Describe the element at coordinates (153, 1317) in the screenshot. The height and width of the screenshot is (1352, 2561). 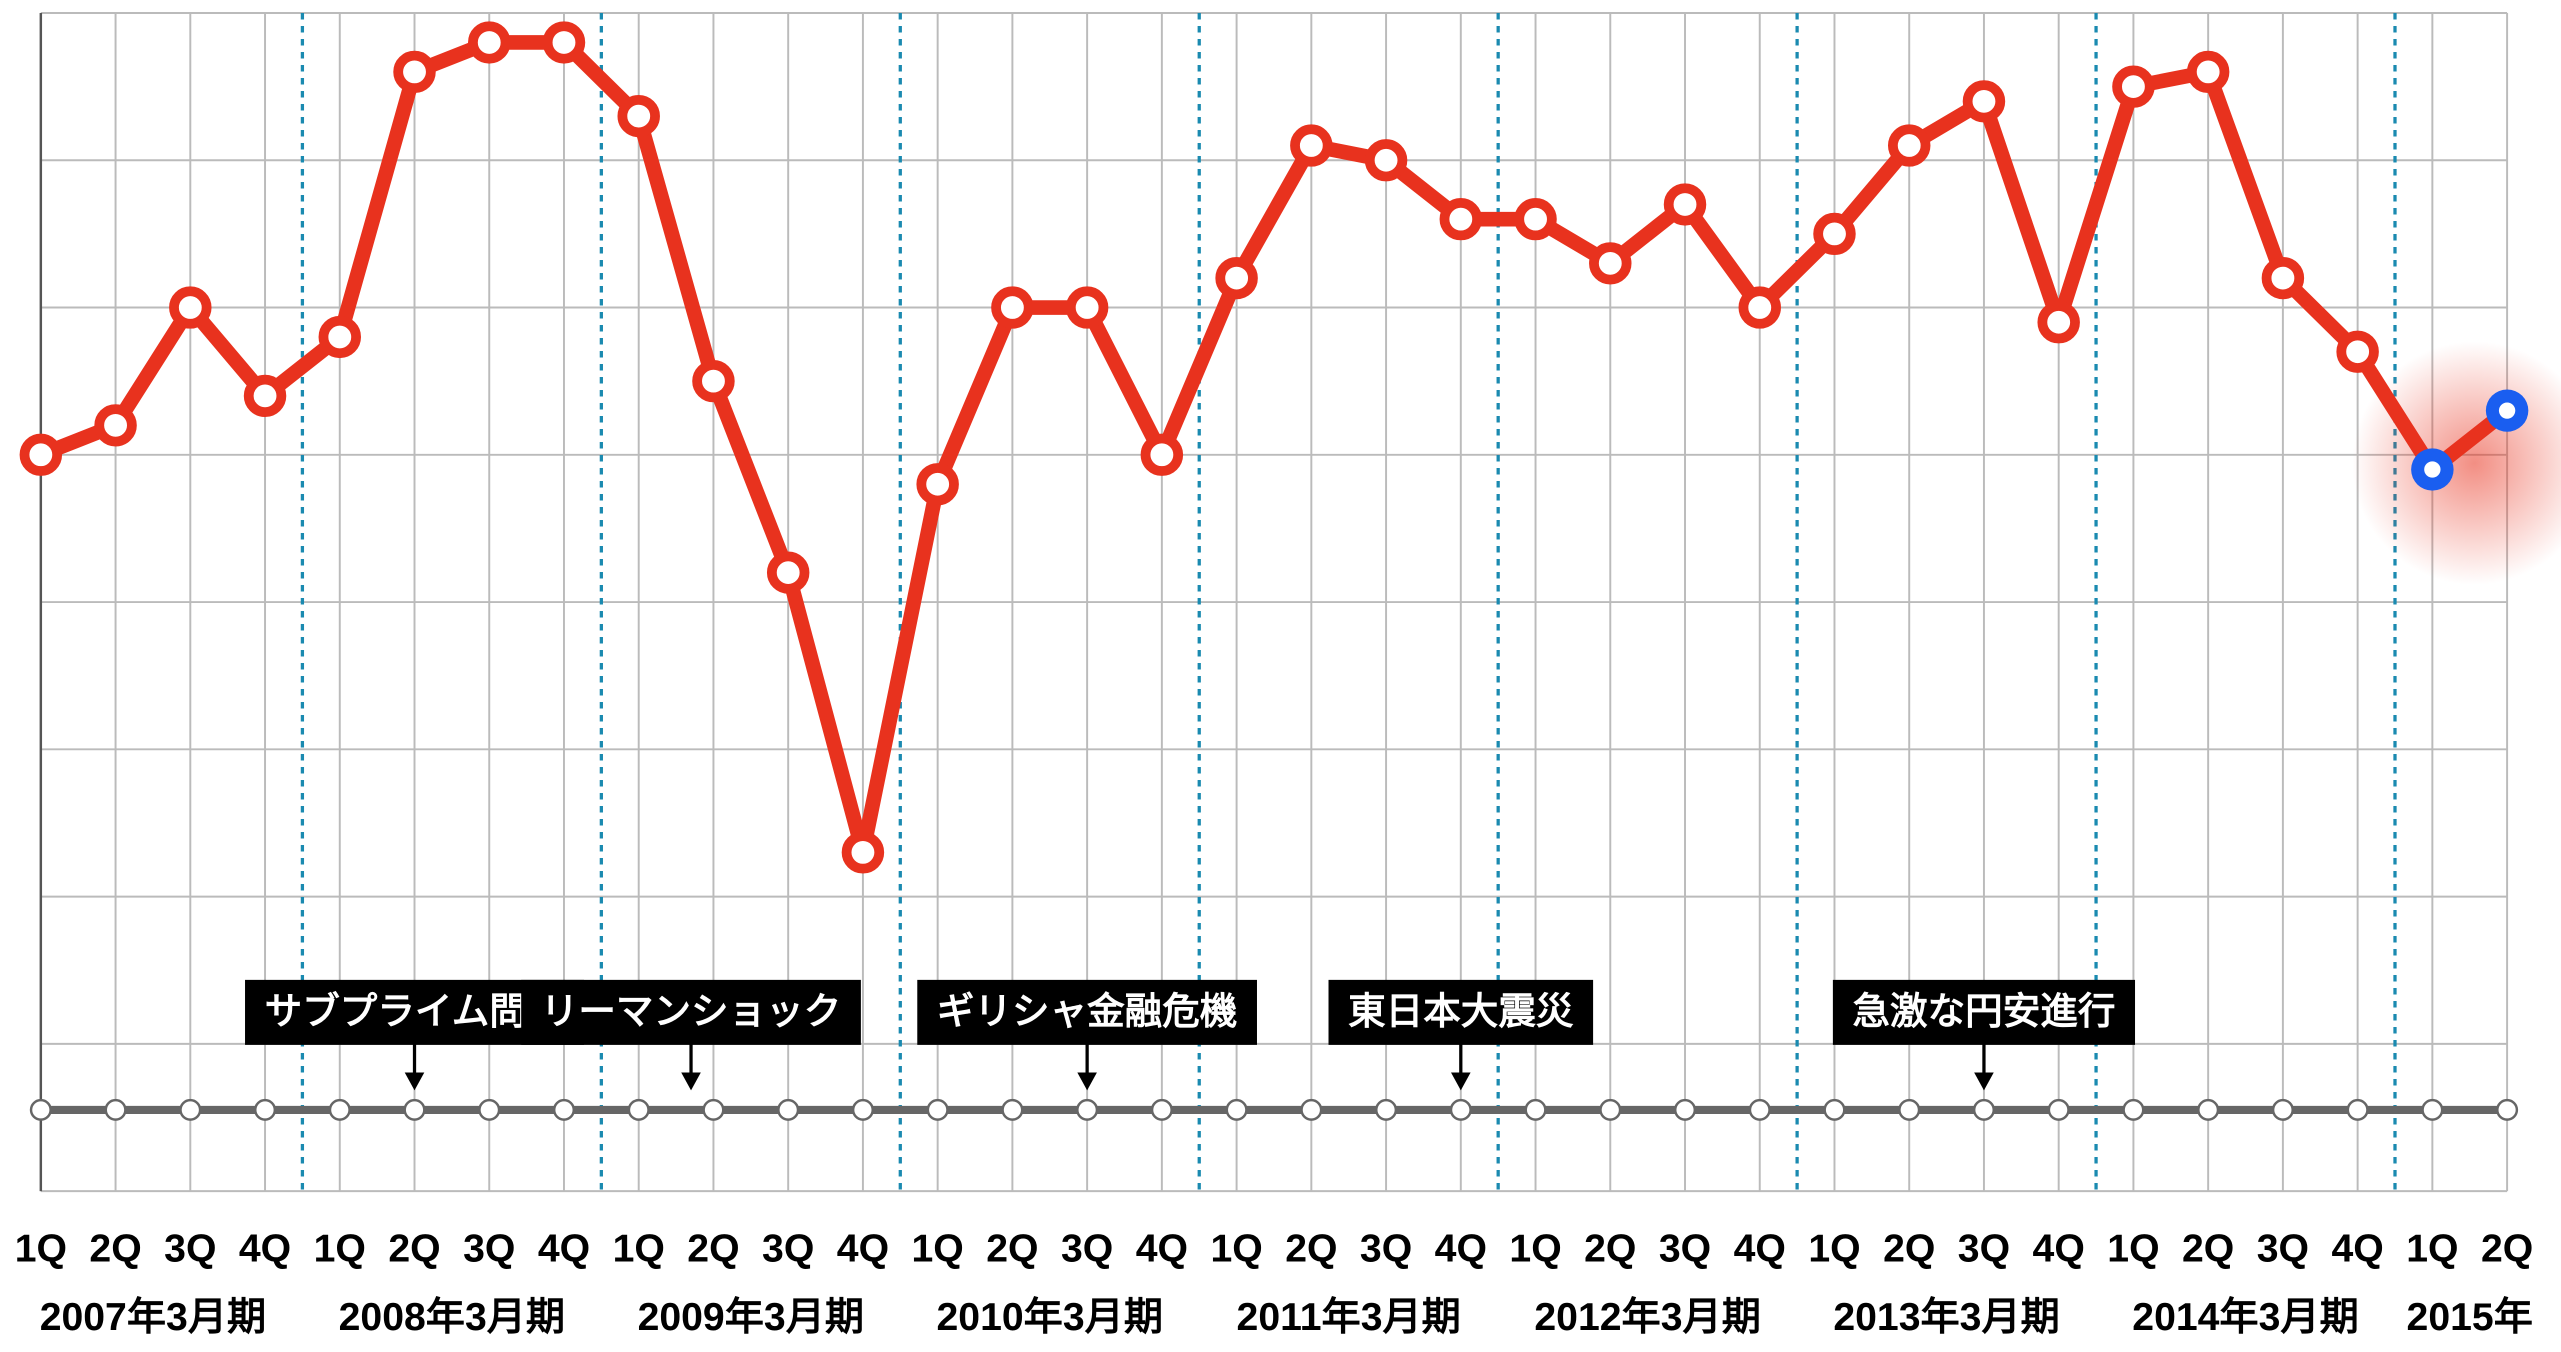
I see `period-label: 2007年3月期` at that location.